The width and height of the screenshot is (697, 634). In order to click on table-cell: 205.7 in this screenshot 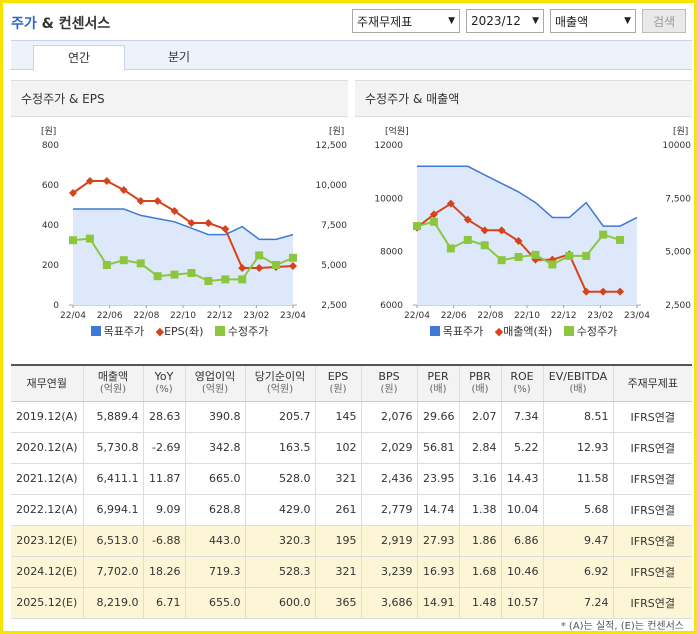, I will do `click(279, 417)`.